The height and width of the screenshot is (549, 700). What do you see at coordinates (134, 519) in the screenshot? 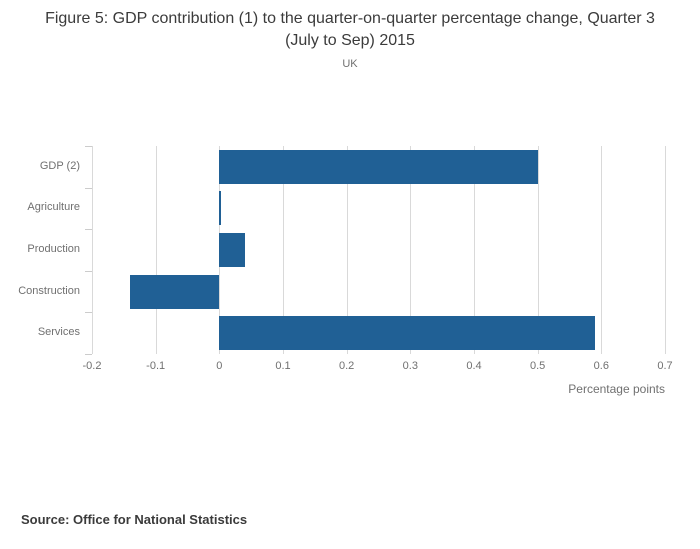
I see `source-text: Source: Office for National Statistics` at bounding box center [134, 519].